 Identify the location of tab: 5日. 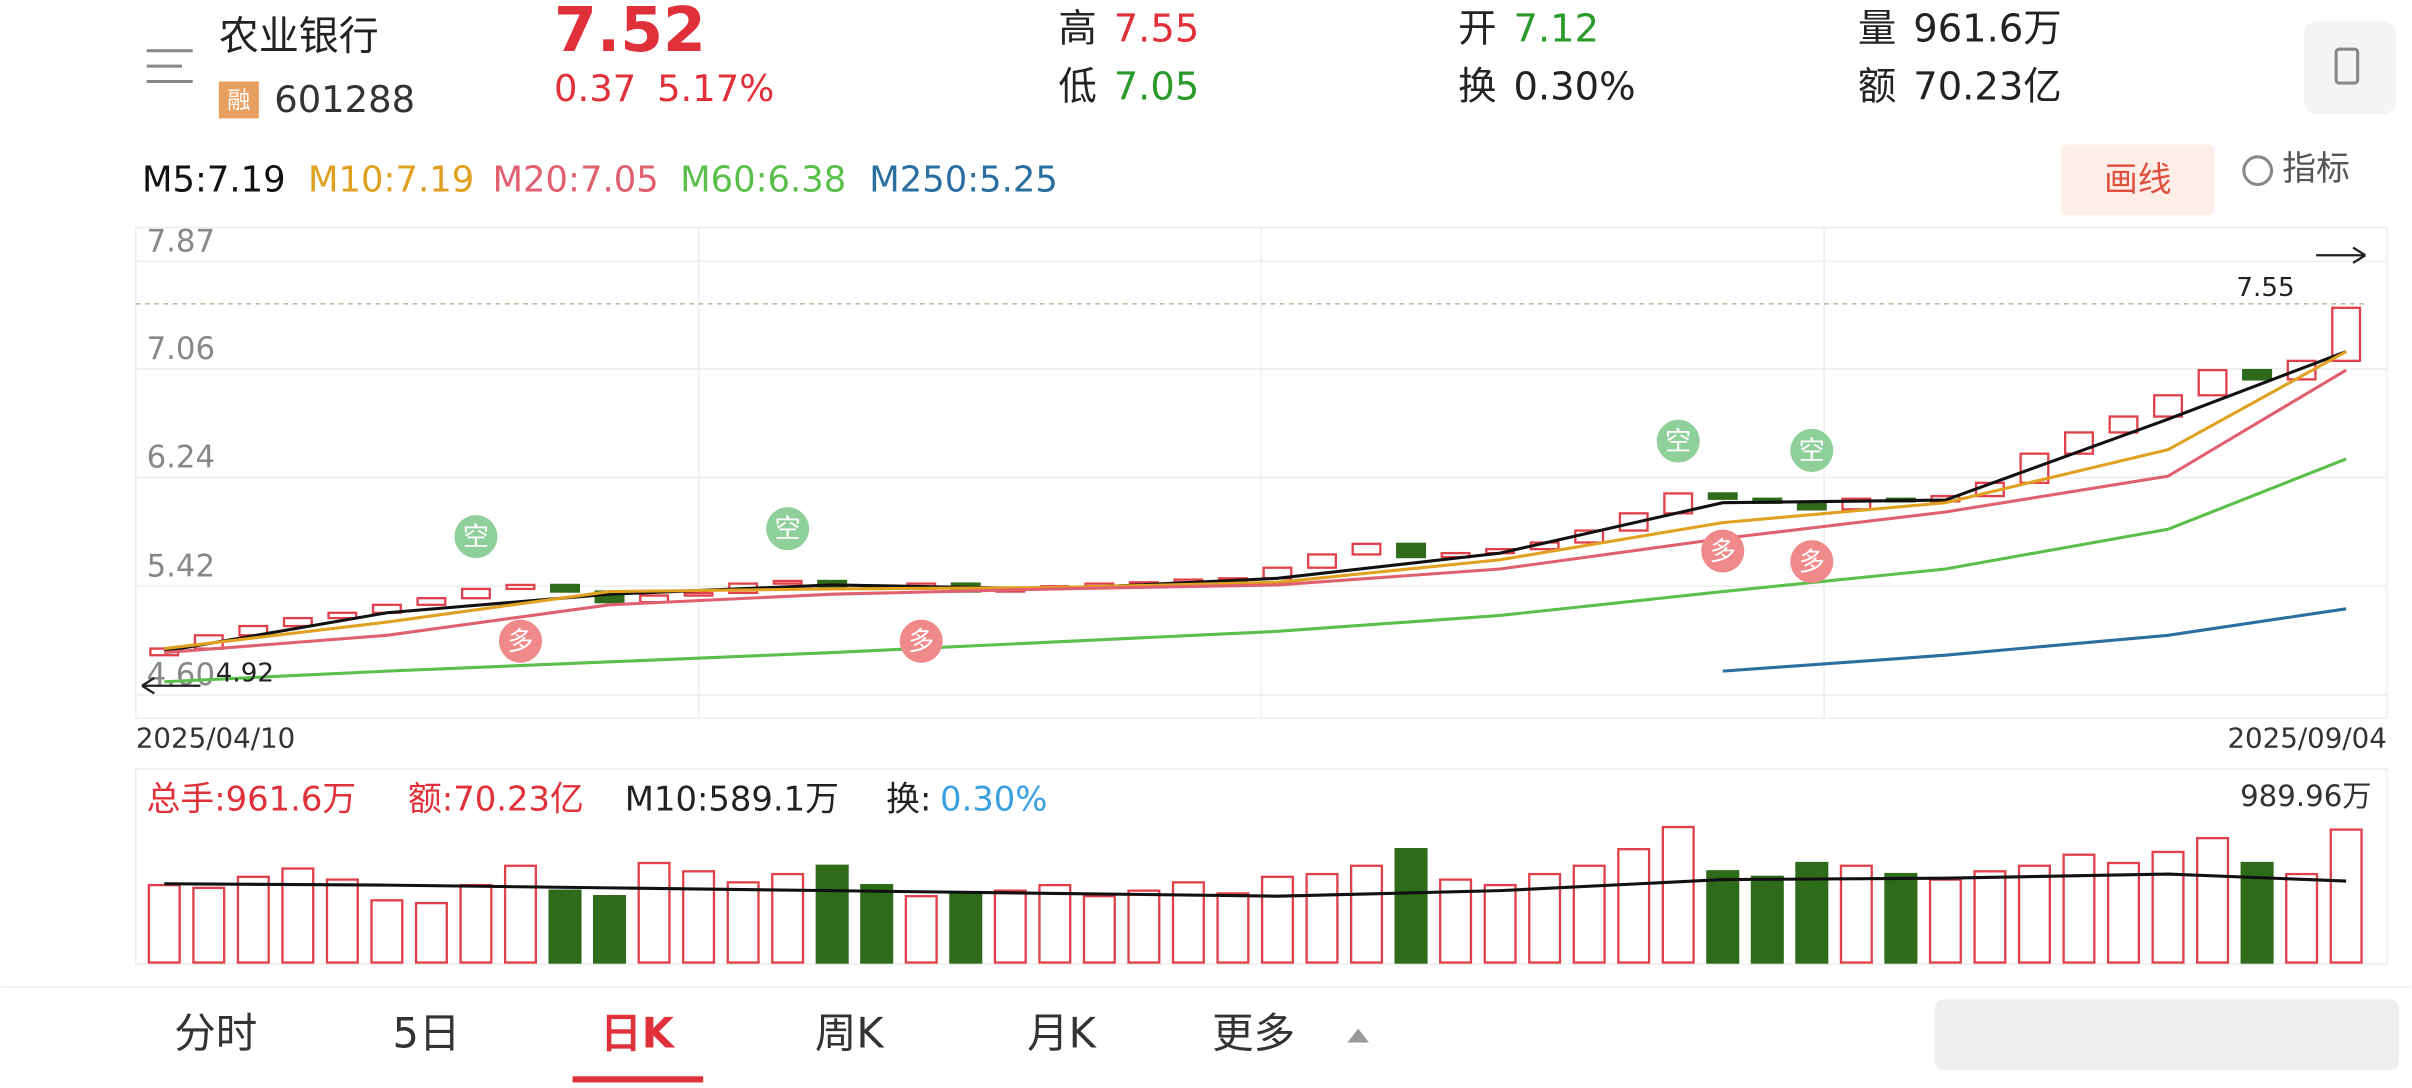
(426, 1032).